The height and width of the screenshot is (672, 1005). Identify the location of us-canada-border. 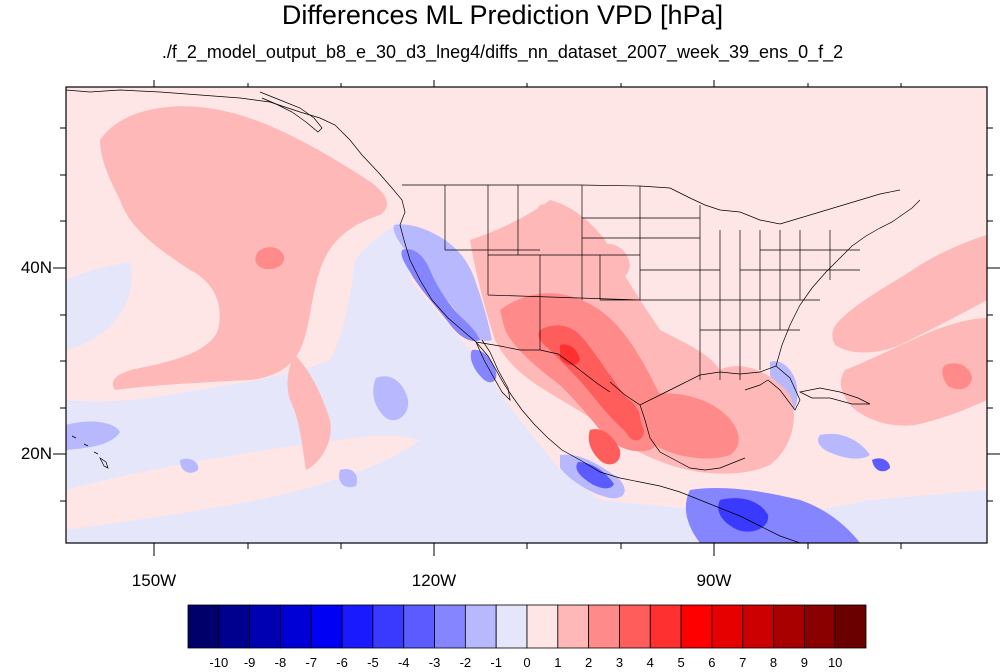
(651, 204).